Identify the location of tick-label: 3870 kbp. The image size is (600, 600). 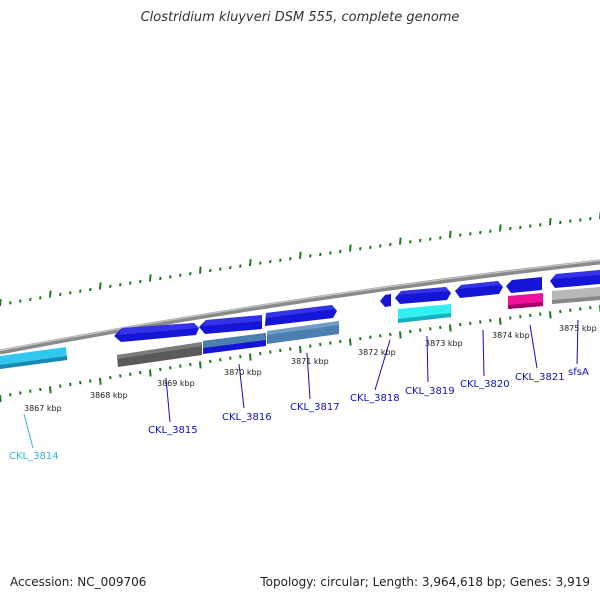
(243, 372).